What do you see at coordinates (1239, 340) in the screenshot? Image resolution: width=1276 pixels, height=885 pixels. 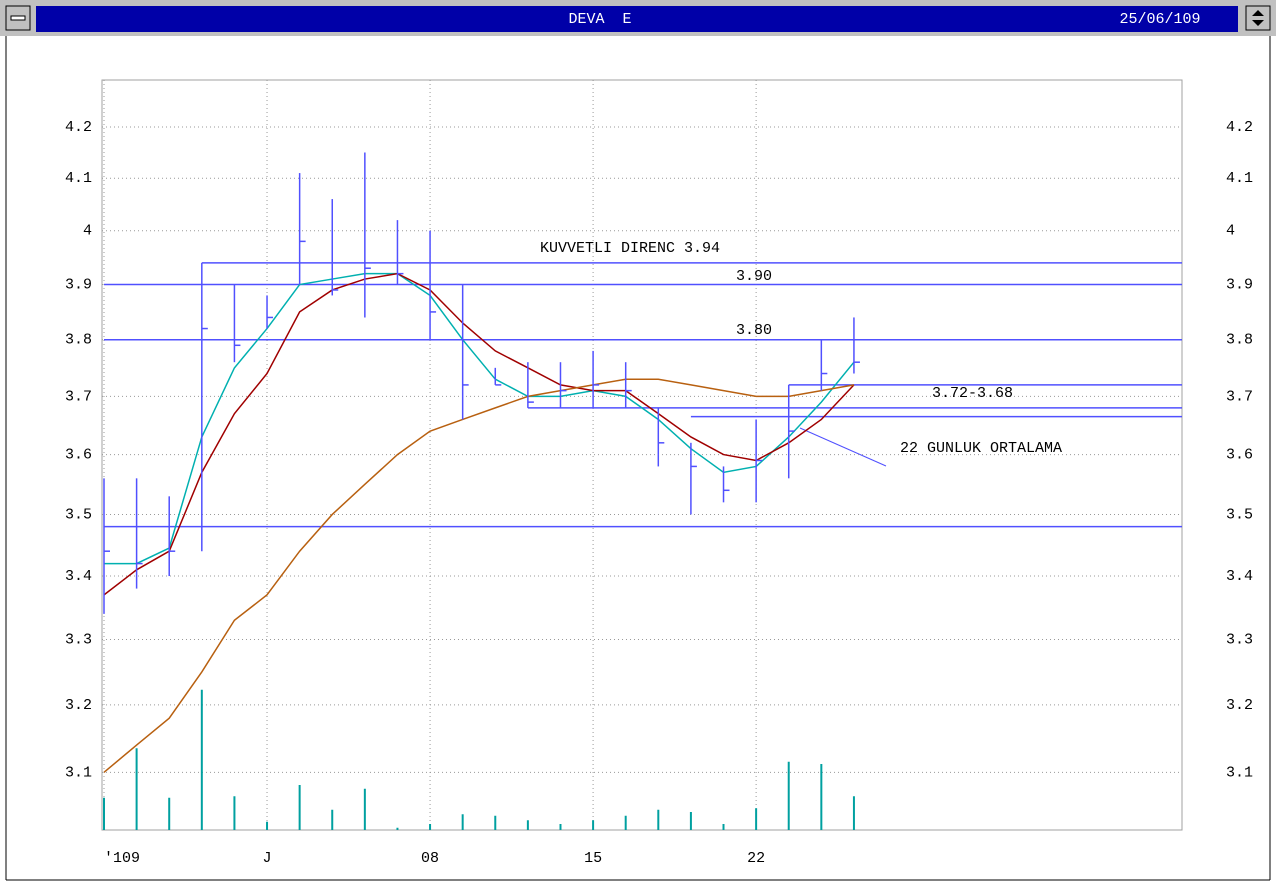 I see `y-tick-label-right: 3.8` at bounding box center [1239, 340].